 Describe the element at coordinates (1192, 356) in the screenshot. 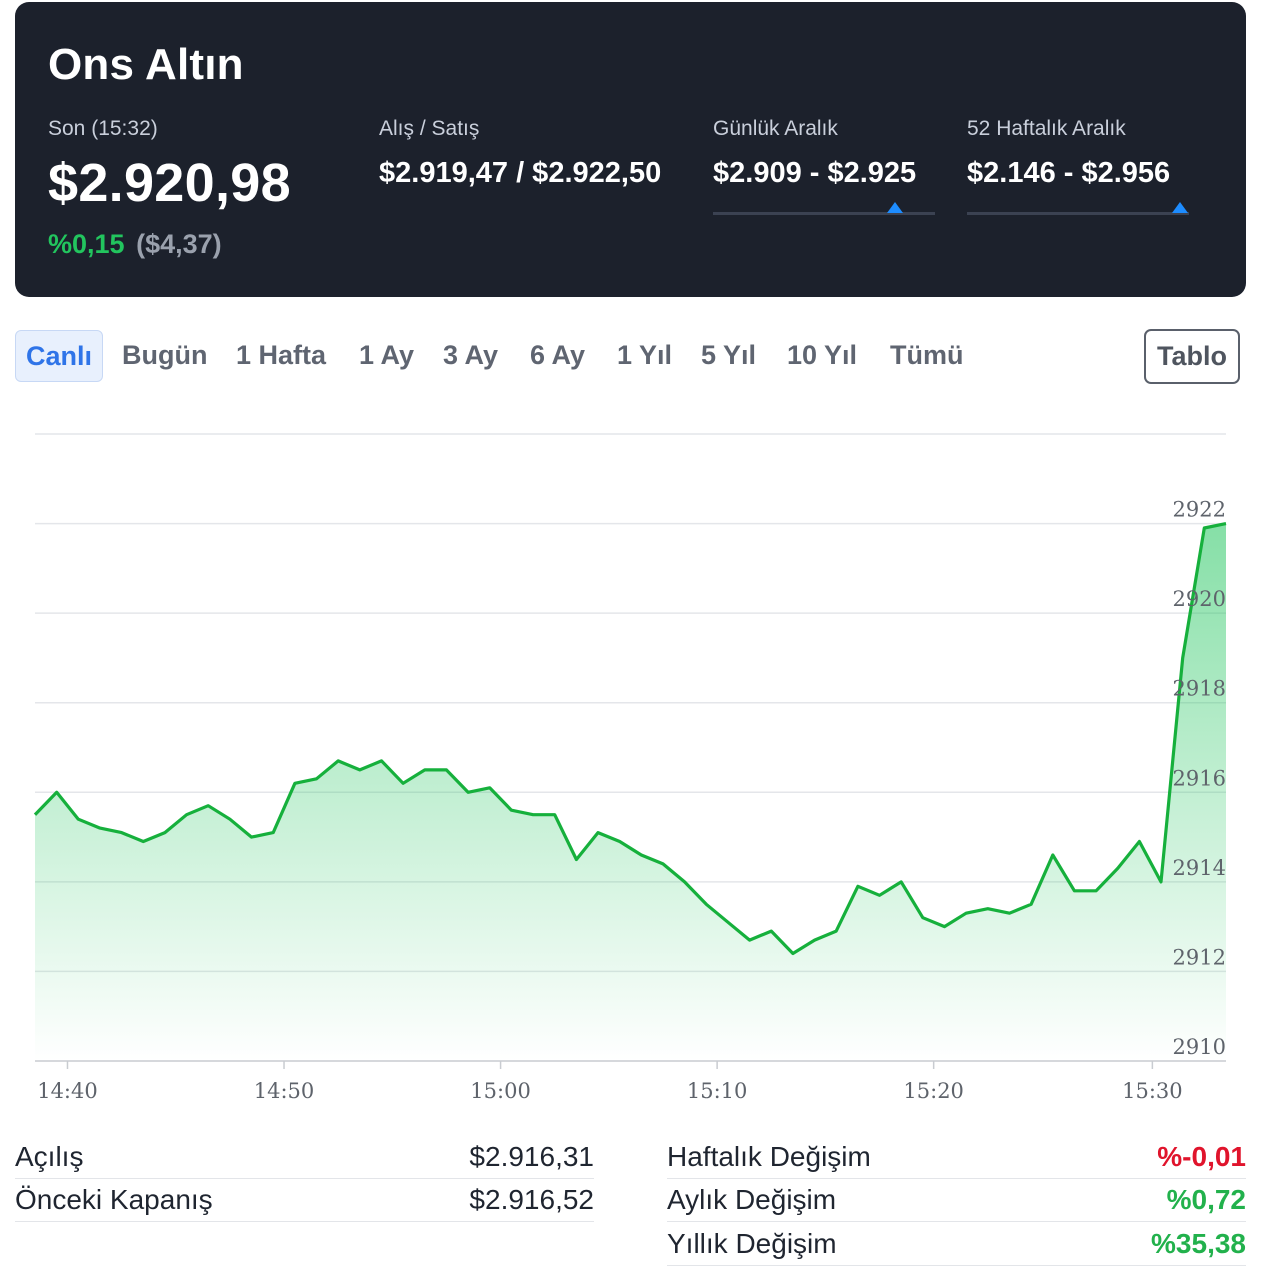

I see `table-view-button: Tablo` at that location.